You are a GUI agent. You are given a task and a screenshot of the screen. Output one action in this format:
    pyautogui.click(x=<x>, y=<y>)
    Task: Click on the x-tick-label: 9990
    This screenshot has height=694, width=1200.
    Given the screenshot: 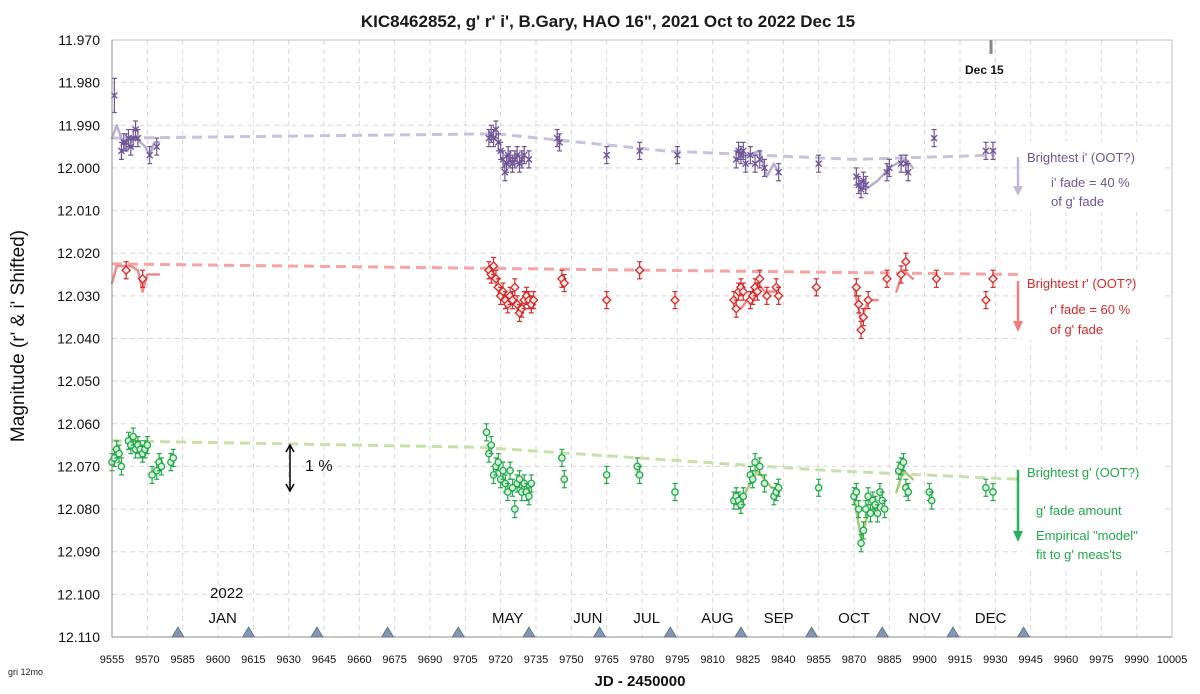 What is the action you would take?
    pyautogui.click(x=1136, y=660)
    